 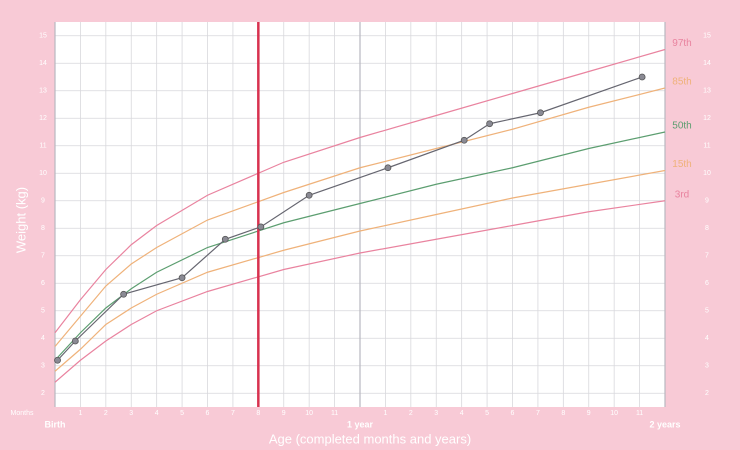 What do you see at coordinates (707, 118) in the screenshot?
I see `y-tick-label-right: 12` at bounding box center [707, 118].